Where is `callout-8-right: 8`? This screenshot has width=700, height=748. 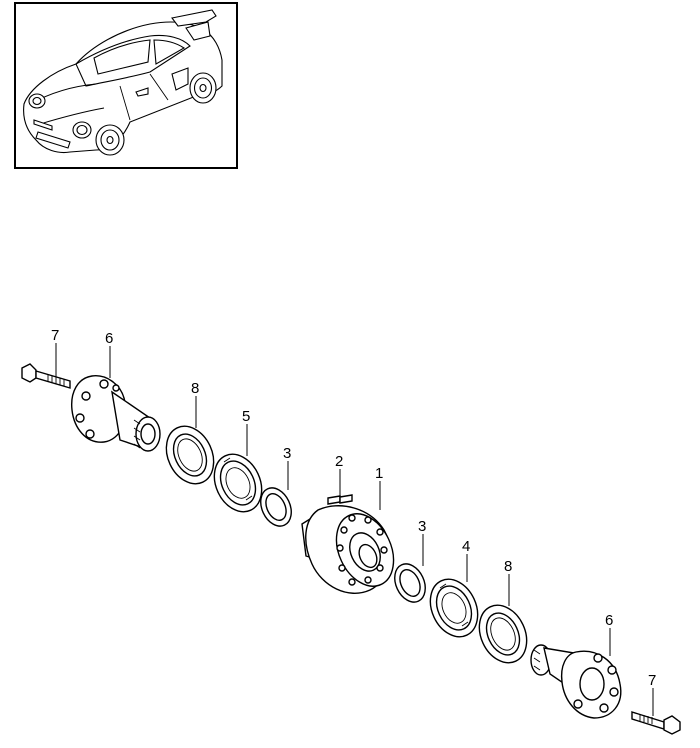
callout-8-right: 8 is located at coordinates (508, 566).